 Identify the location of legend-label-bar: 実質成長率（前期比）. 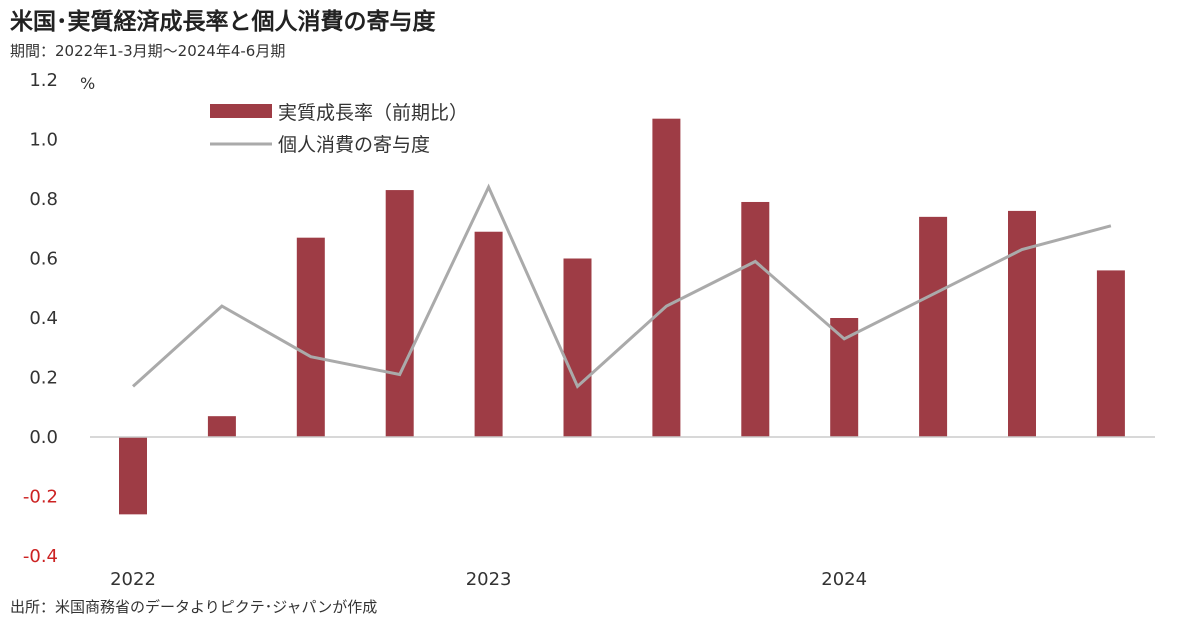
(373, 113).